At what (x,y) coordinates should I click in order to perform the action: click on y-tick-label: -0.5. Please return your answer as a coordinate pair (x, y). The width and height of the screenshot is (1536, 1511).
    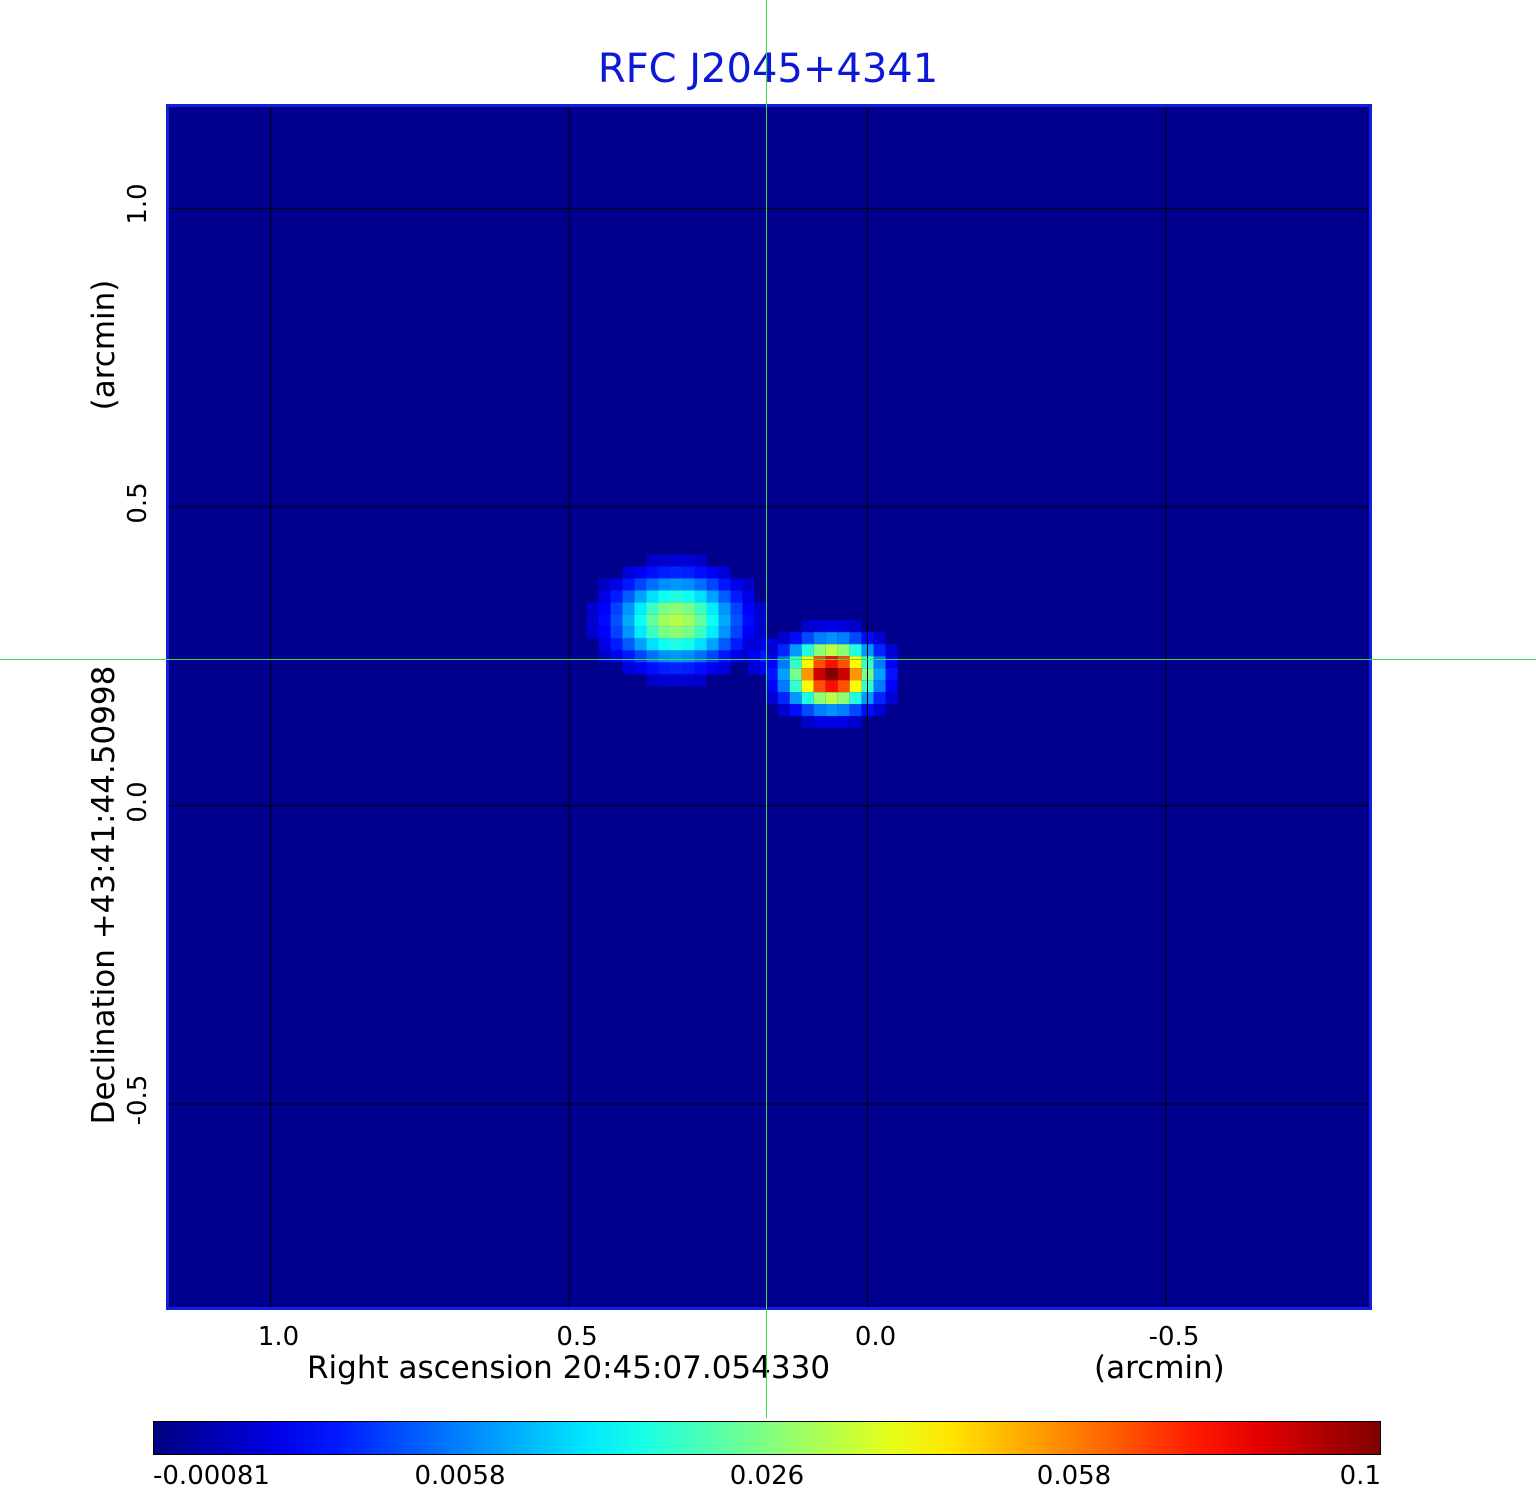
    Looking at the image, I should click on (138, 1100).